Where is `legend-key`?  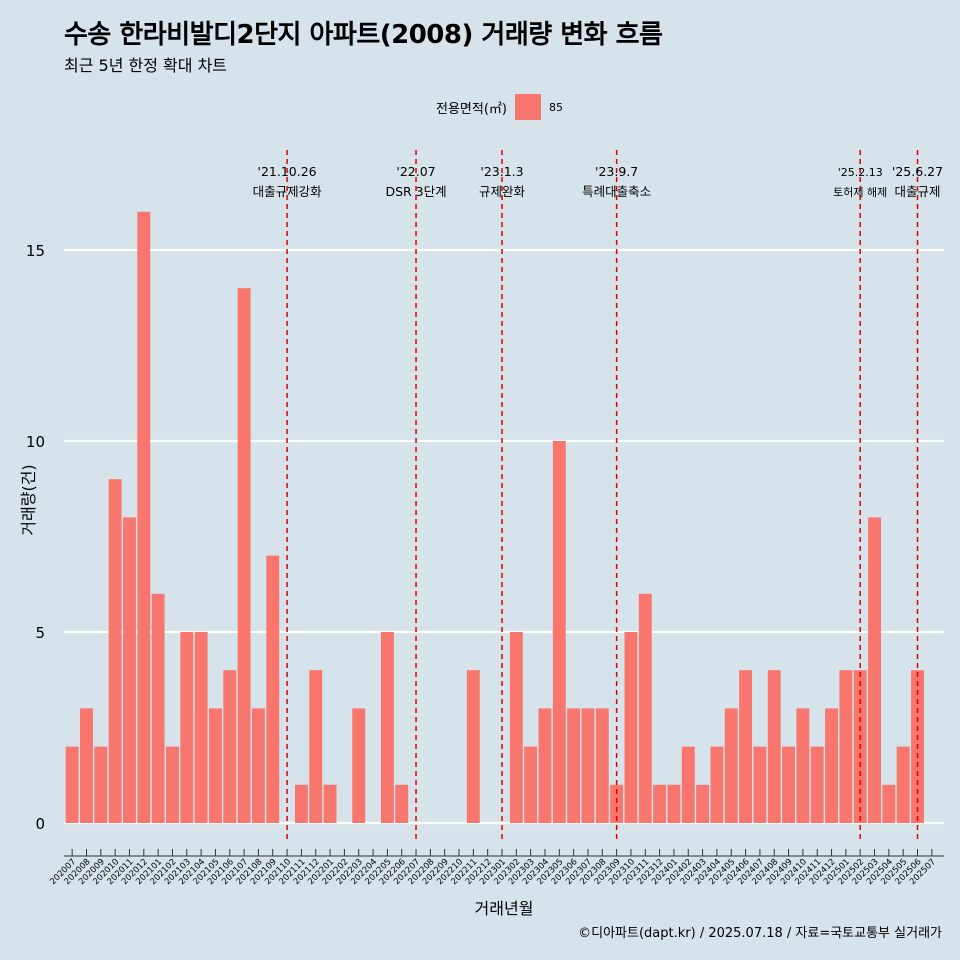
legend-key is located at coordinates (527, 107).